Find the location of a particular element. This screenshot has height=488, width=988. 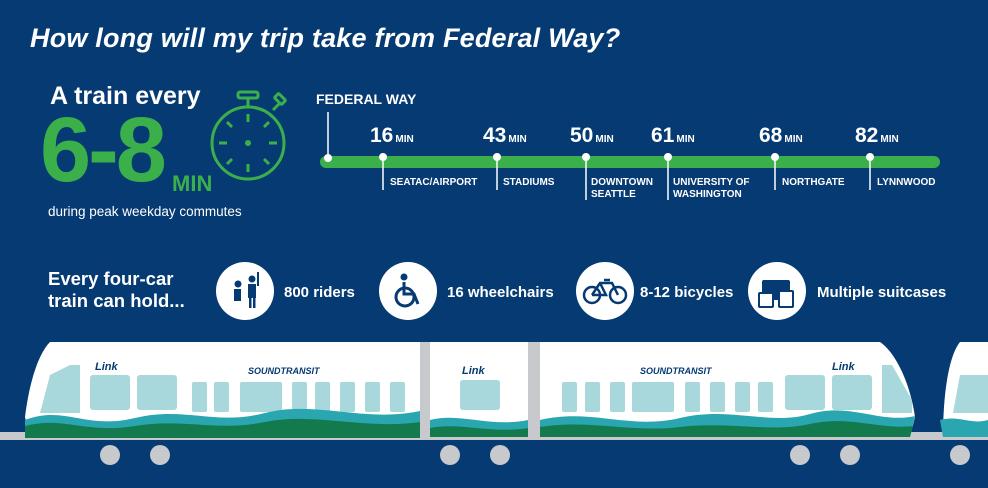

stop-name-northgate: NORTHGATE is located at coordinates (813, 182).